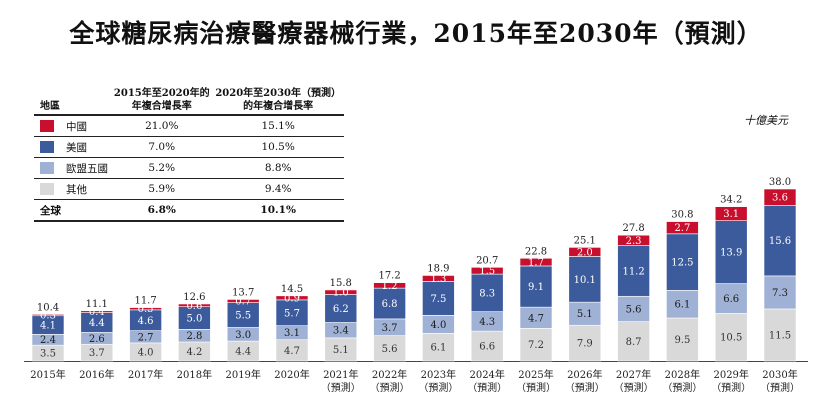 The height and width of the screenshot is (412, 832). What do you see at coordinates (731, 338) in the screenshot?
I see `data-label-others-14: 10.5` at bounding box center [731, 338].